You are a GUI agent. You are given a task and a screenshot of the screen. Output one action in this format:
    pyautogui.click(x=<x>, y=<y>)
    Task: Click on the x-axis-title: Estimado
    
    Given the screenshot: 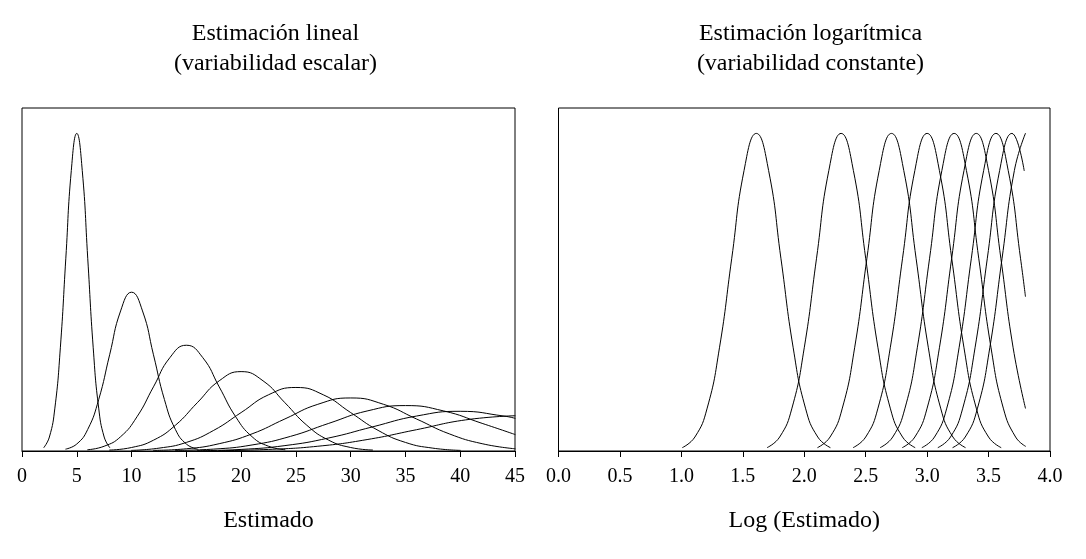 What is the action you would take?
    pyautogui.click(x=268, y=519)
    